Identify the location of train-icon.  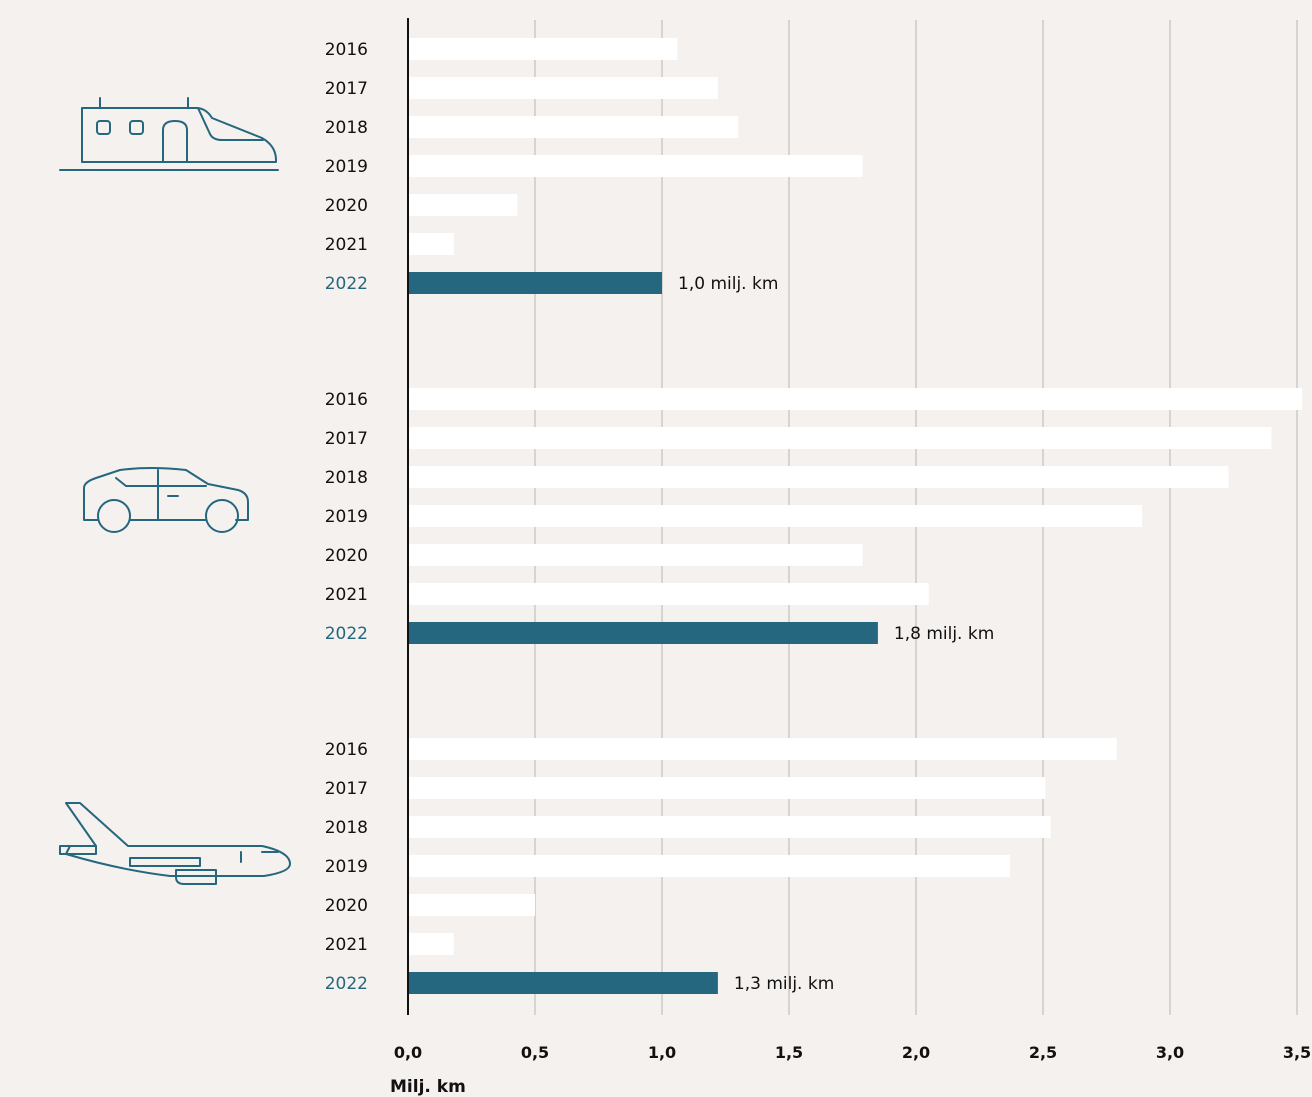
(169, 134).